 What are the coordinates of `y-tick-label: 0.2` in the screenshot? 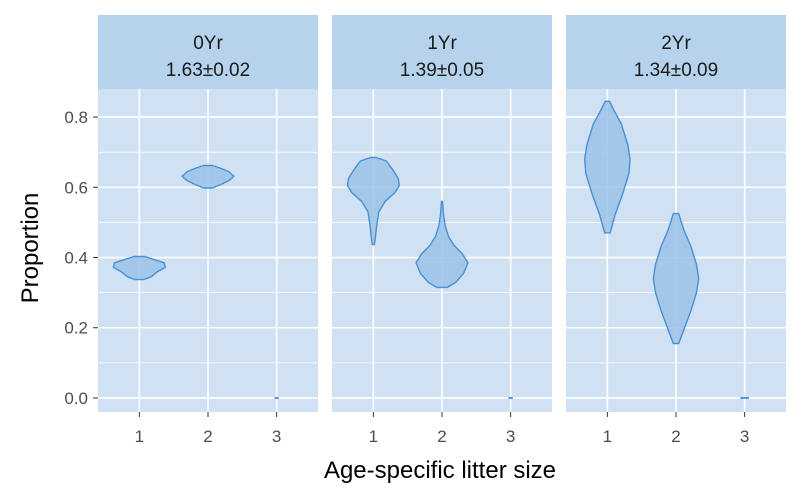 It's located at (76, 328).